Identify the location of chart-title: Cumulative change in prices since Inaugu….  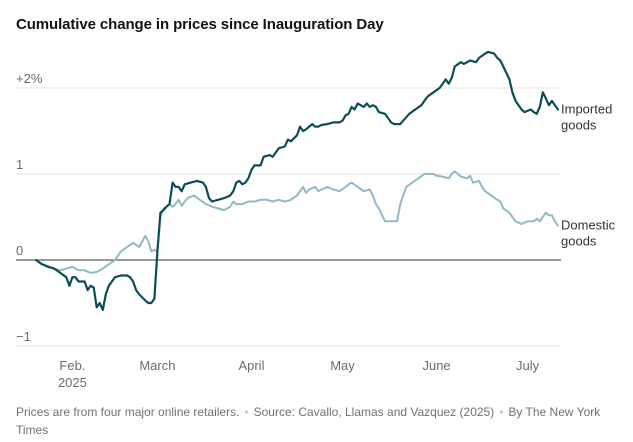
(200, 24).